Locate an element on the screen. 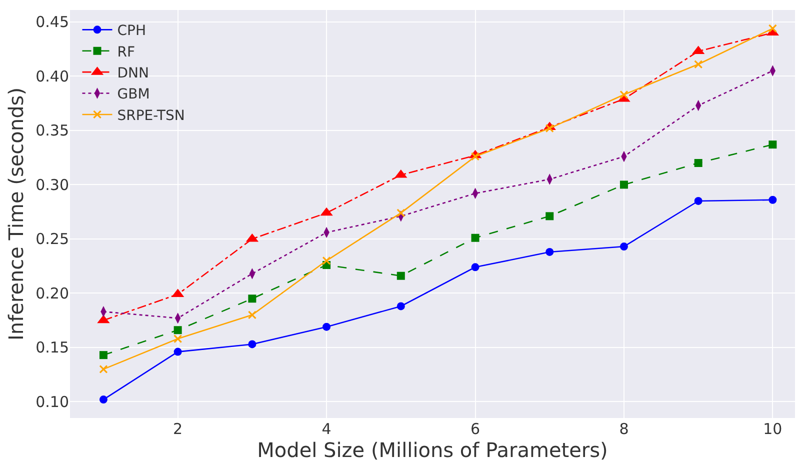  y-tick-label: 0.10 is located at coordinates (52, 401).